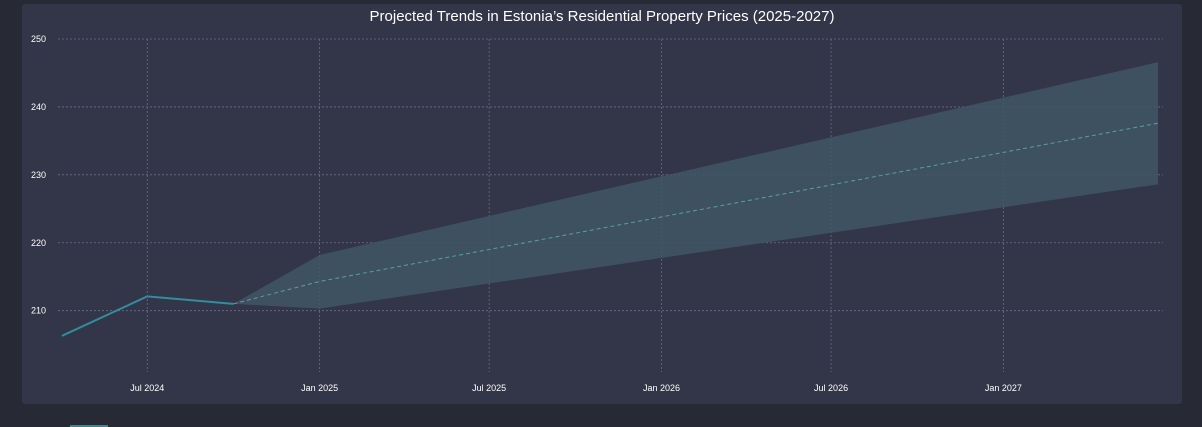 This screenshot has width=1202, height=427. I want to click on y-tick-label: 250, so click(38, 39).